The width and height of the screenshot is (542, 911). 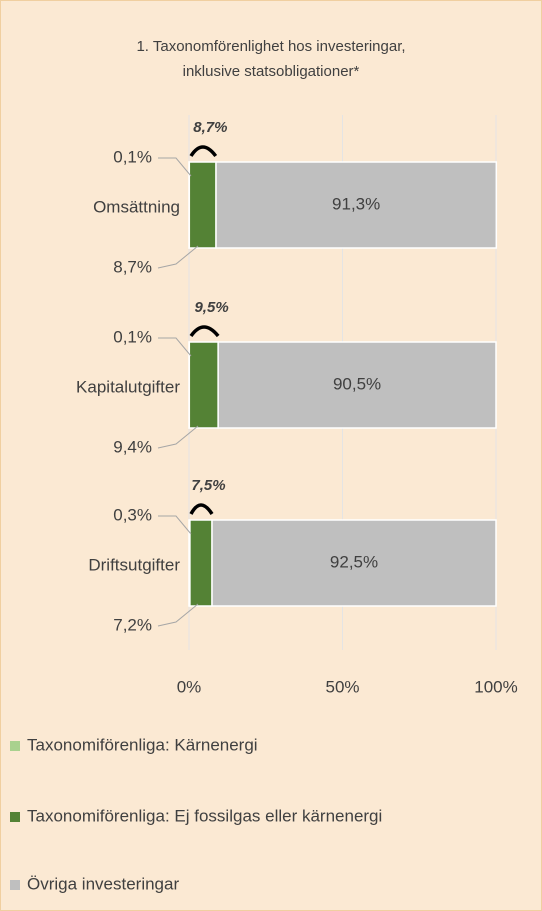 I want to click on annotation: 9,5%, so click(x=211, y=307).